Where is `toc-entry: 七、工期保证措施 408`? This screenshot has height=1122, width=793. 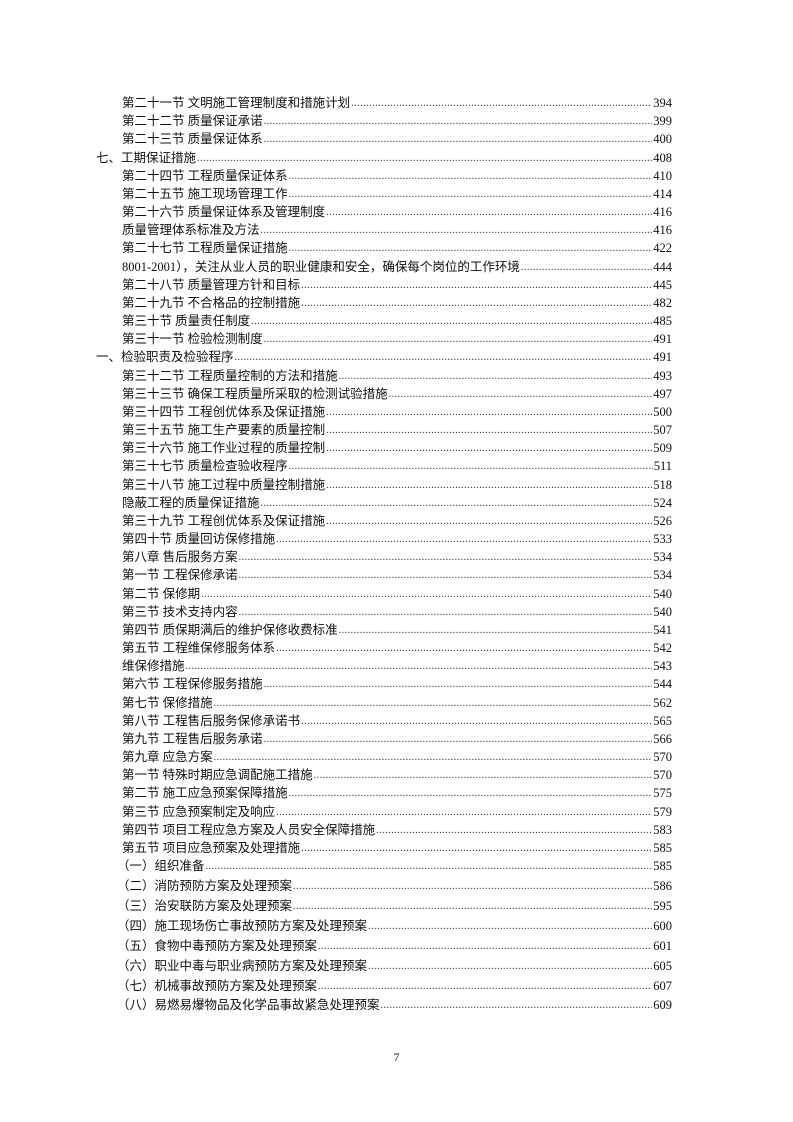 toc-entry: 七、工期保证措施 408 is located at coordinates (384, 158).